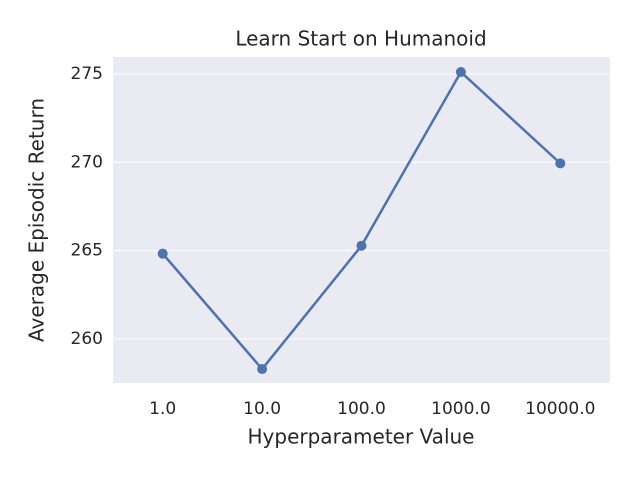  What do you see at coordinates (87, 339) in the screenshot?
I see `y-tick-label: 260` at bounding box center [87, 339].